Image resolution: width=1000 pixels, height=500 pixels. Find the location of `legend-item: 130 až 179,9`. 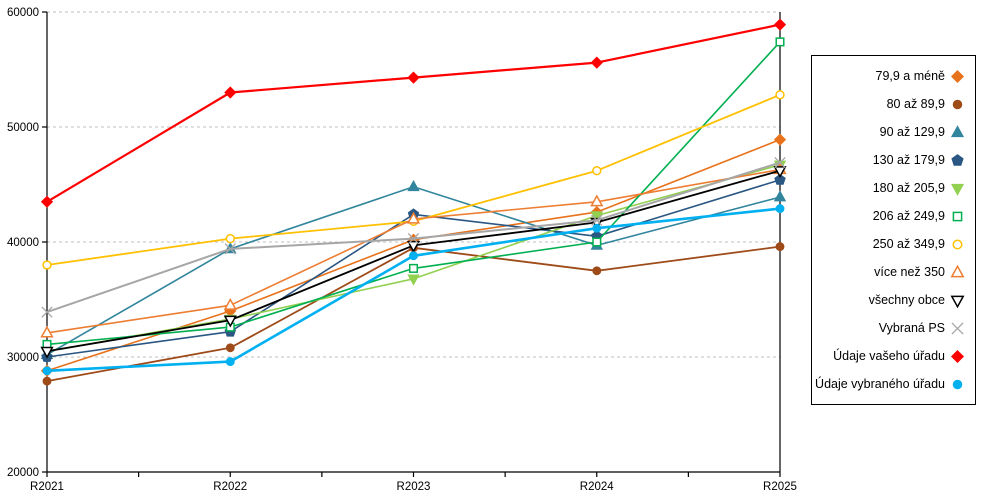

legend-item: 130 až 179,9 is located at coordinates (891, 160).